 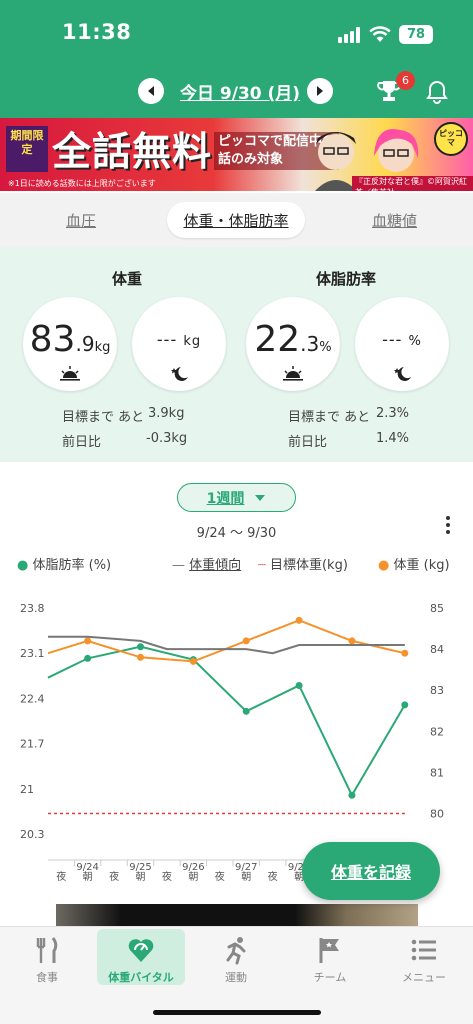 I want to click on ad-tag: 期間限定, so click(x=27, y=149).